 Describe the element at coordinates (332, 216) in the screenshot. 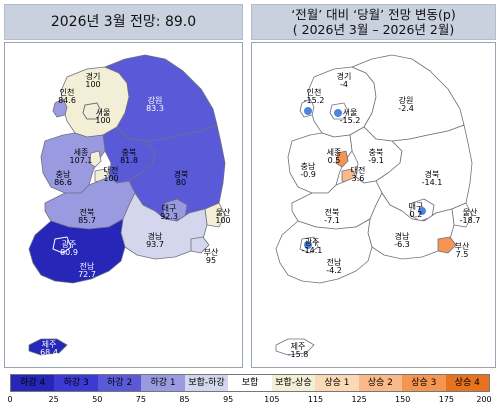

I see `label-jeonbuk-change: 전북 -7.1` at that location.